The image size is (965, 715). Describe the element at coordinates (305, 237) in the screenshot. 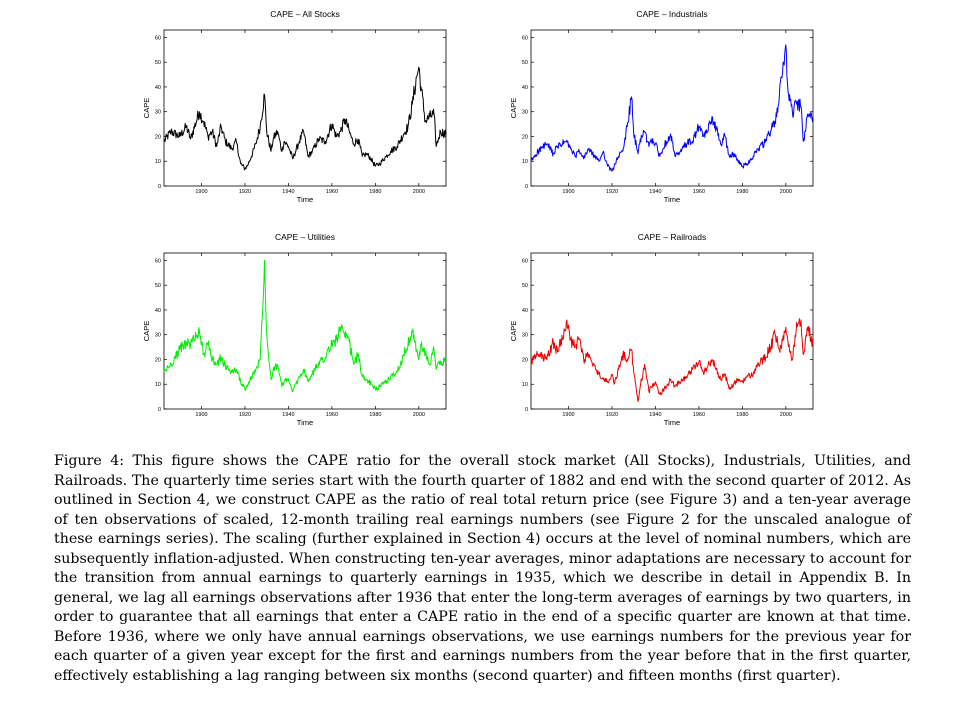

I see `chart-title: CAPE – Utilities` at that location.